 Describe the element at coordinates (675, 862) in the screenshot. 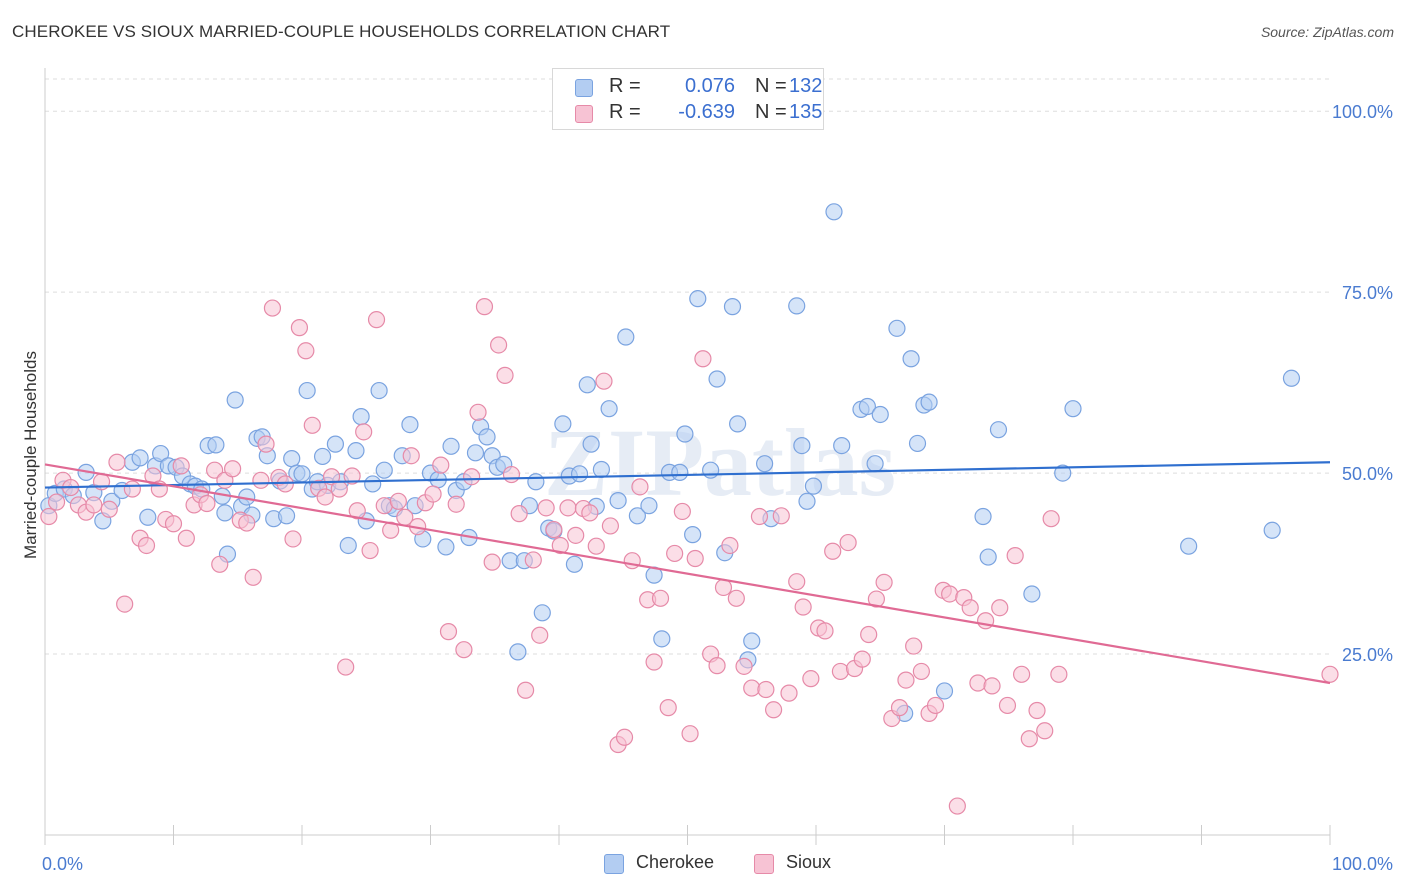

I see `legend-label: Cherokee` at that location.